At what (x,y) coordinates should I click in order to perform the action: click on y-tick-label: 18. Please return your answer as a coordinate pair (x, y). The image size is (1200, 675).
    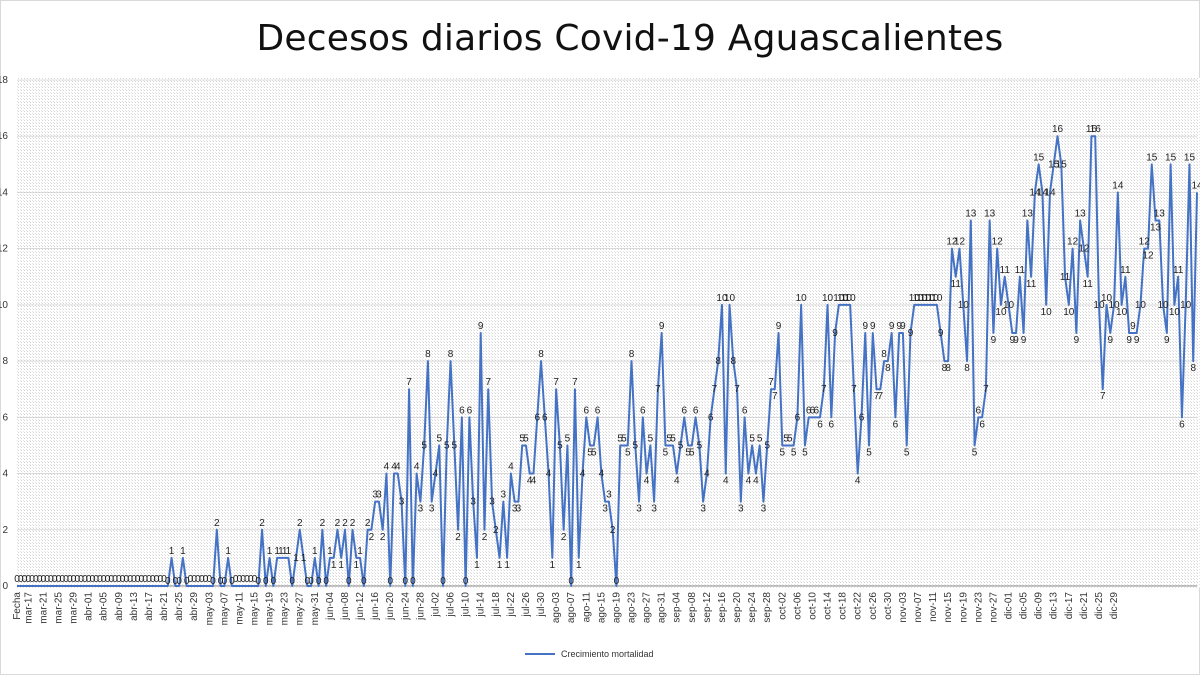
    Looking at the image, I should click on (4, 80).